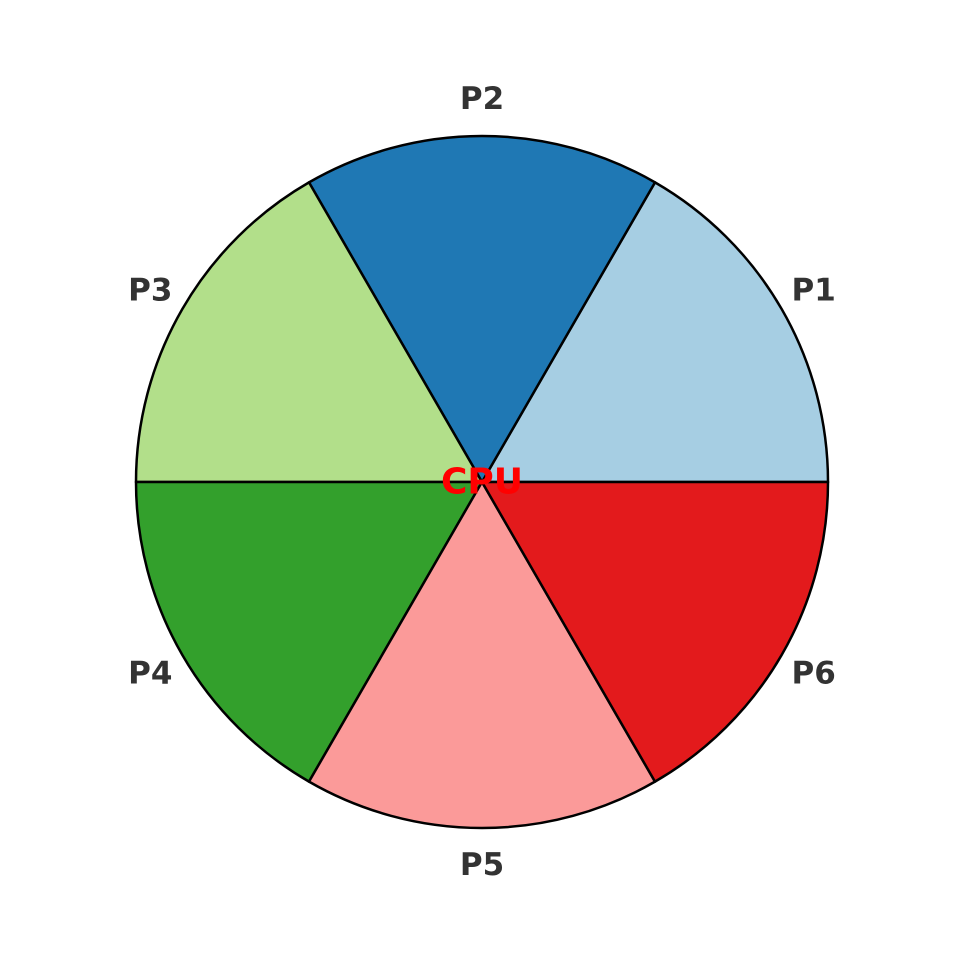 The width and height of the screenshot is (963, 964). What do you see at coordinates (814, 291) in the screenshot?
I see `pie-label-p1: P1` at bounding box center [814, 291].